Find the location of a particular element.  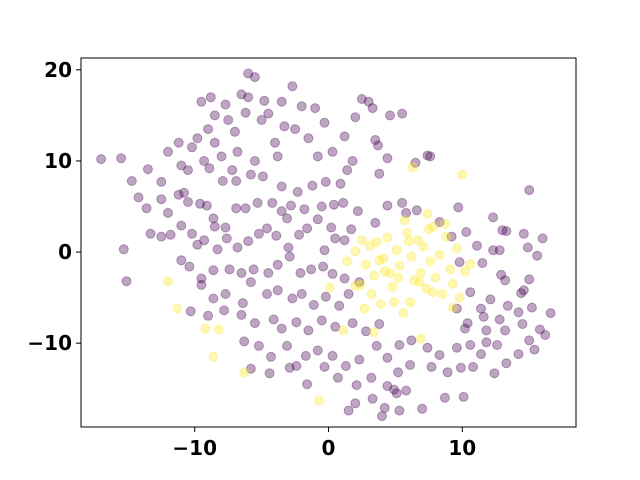

y-tick-label: 10 is located at coordinates (58, 161).